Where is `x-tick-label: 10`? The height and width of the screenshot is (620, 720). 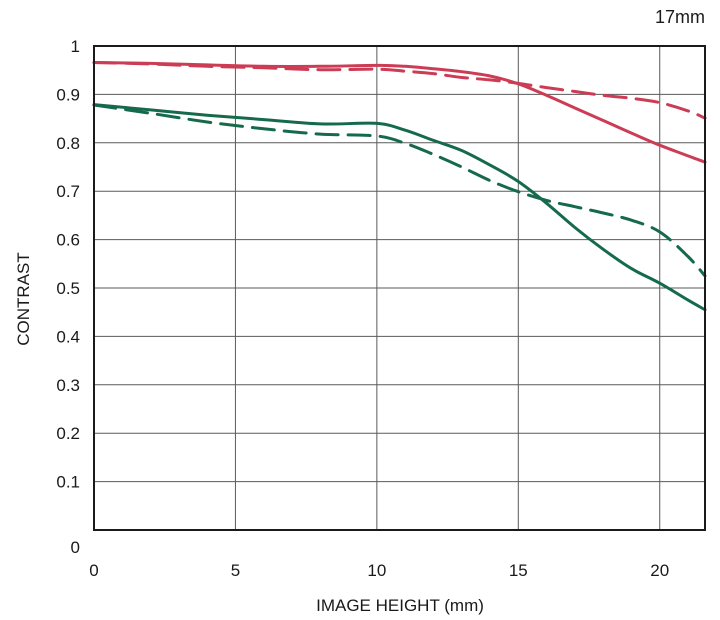 x-tick-label: 10 is located at coordinates (376, 570).